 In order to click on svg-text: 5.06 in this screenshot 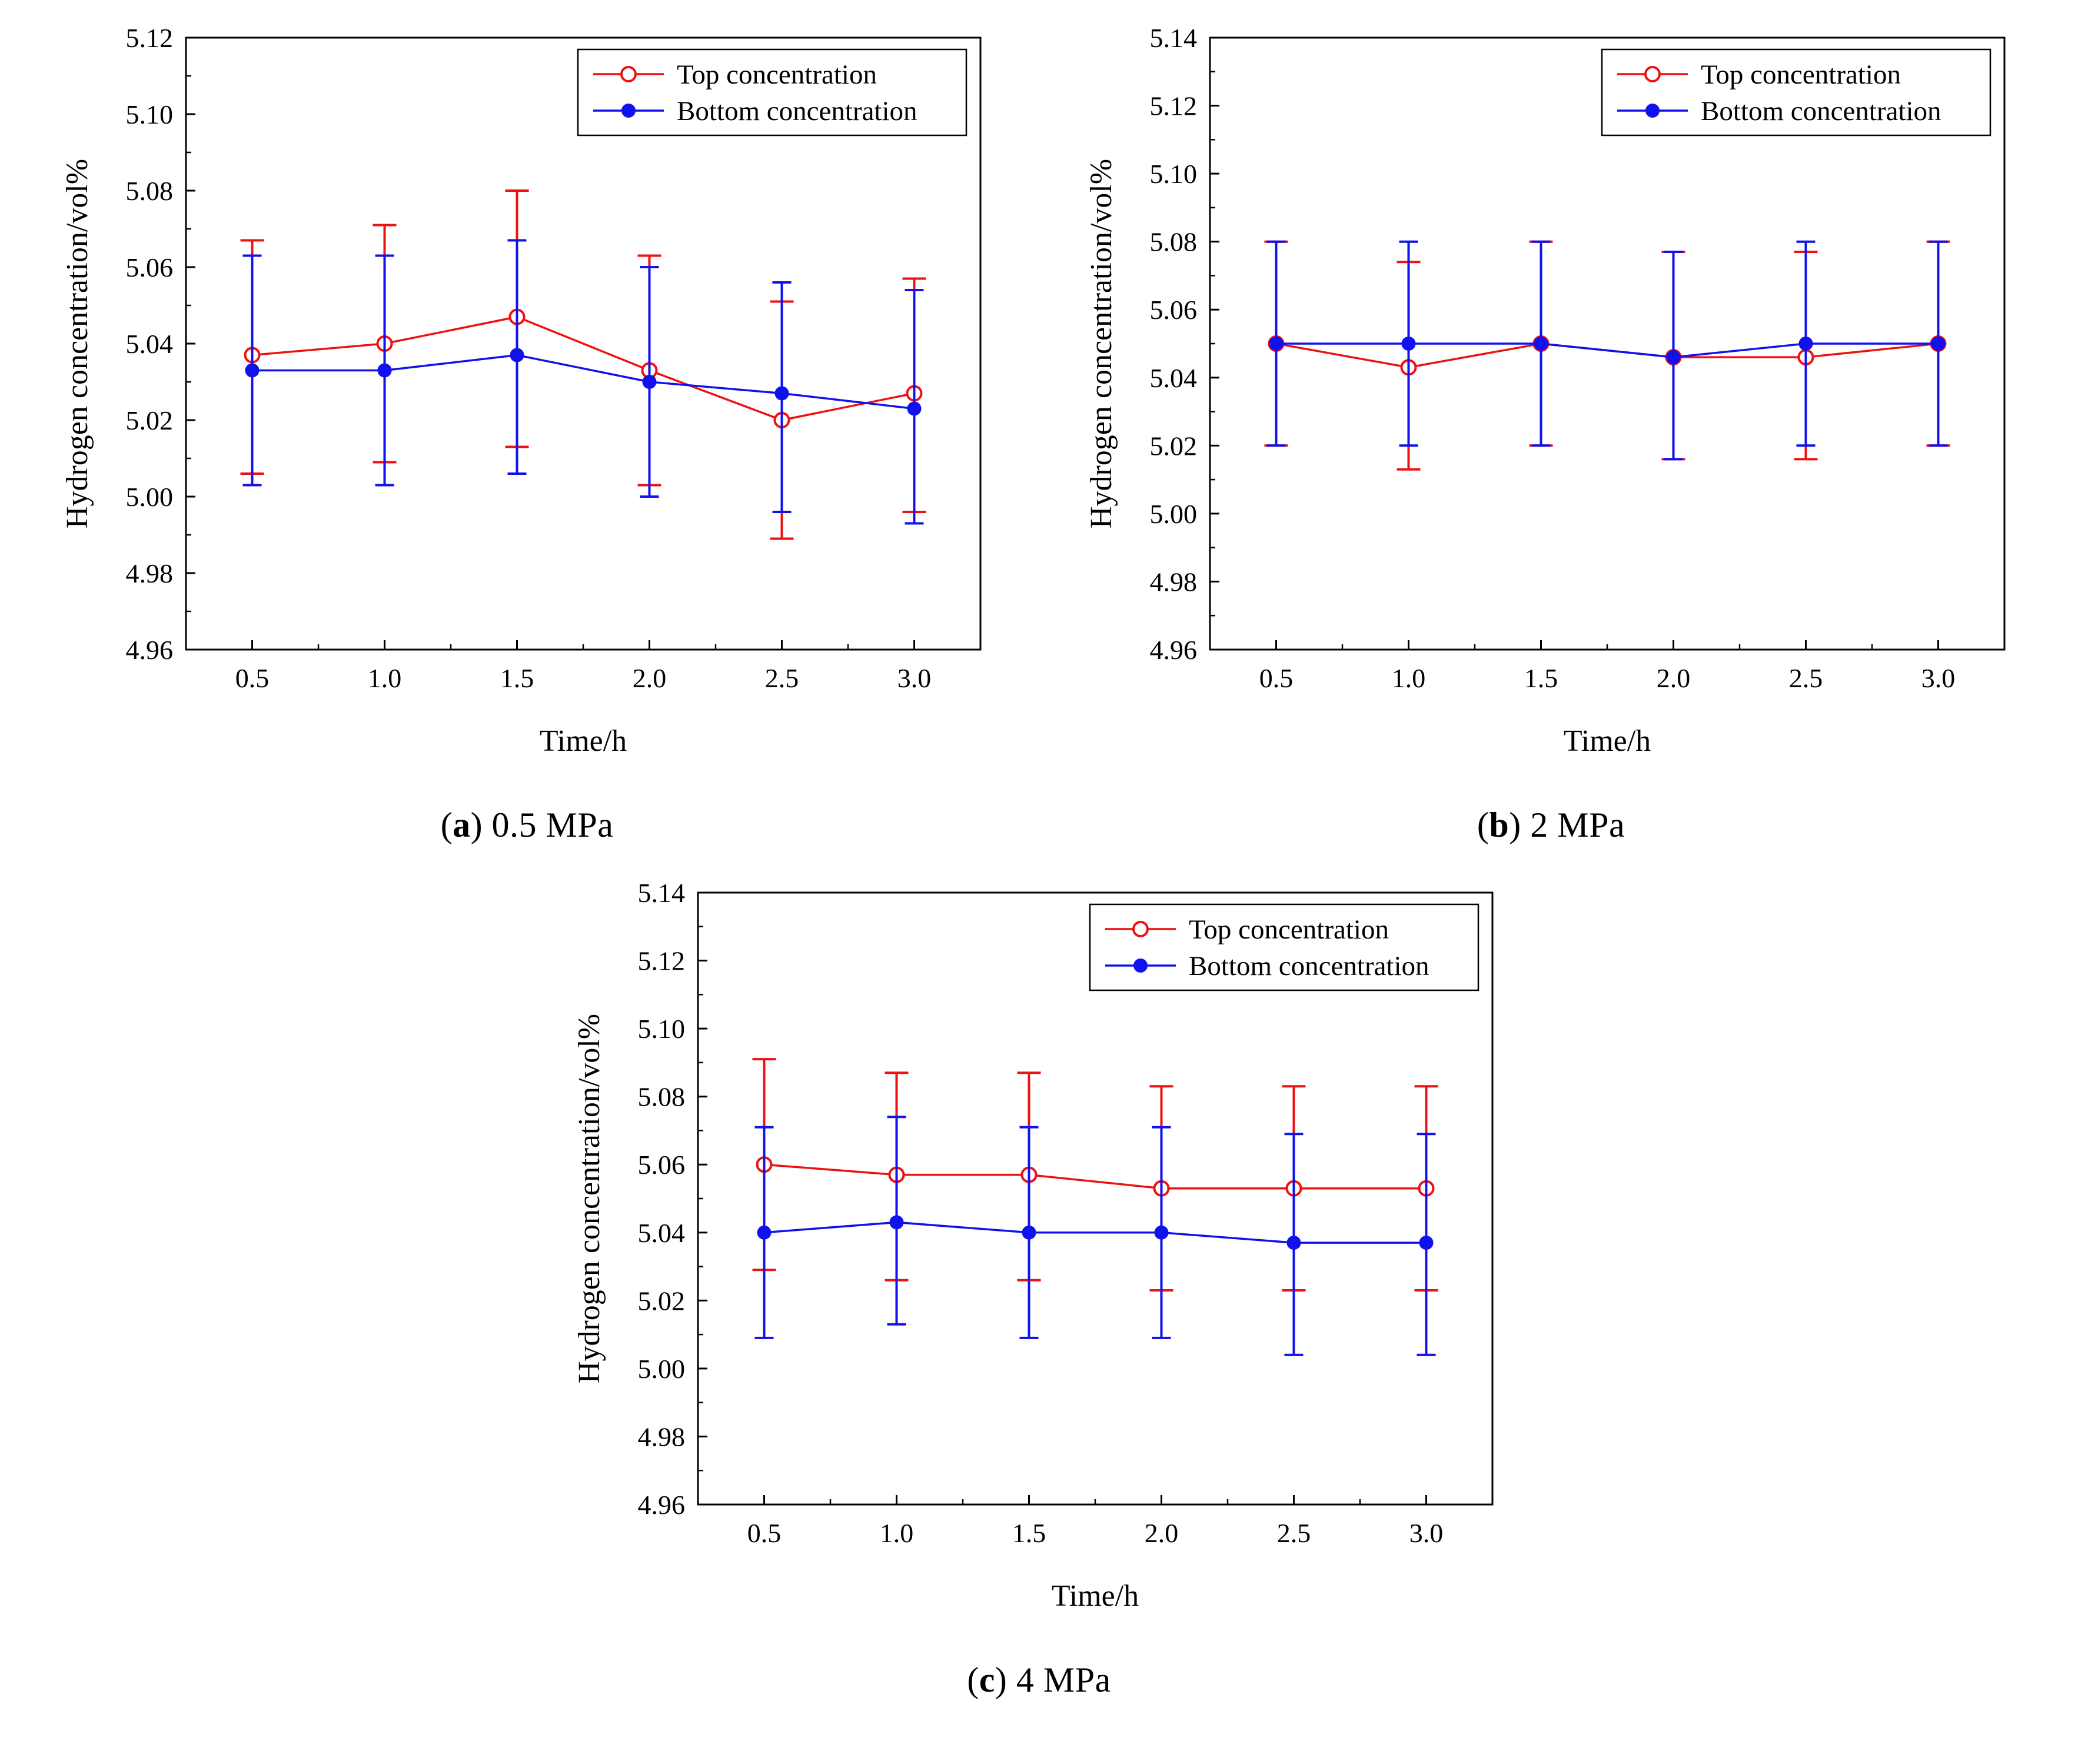, I will do `click(661, 1165)`.